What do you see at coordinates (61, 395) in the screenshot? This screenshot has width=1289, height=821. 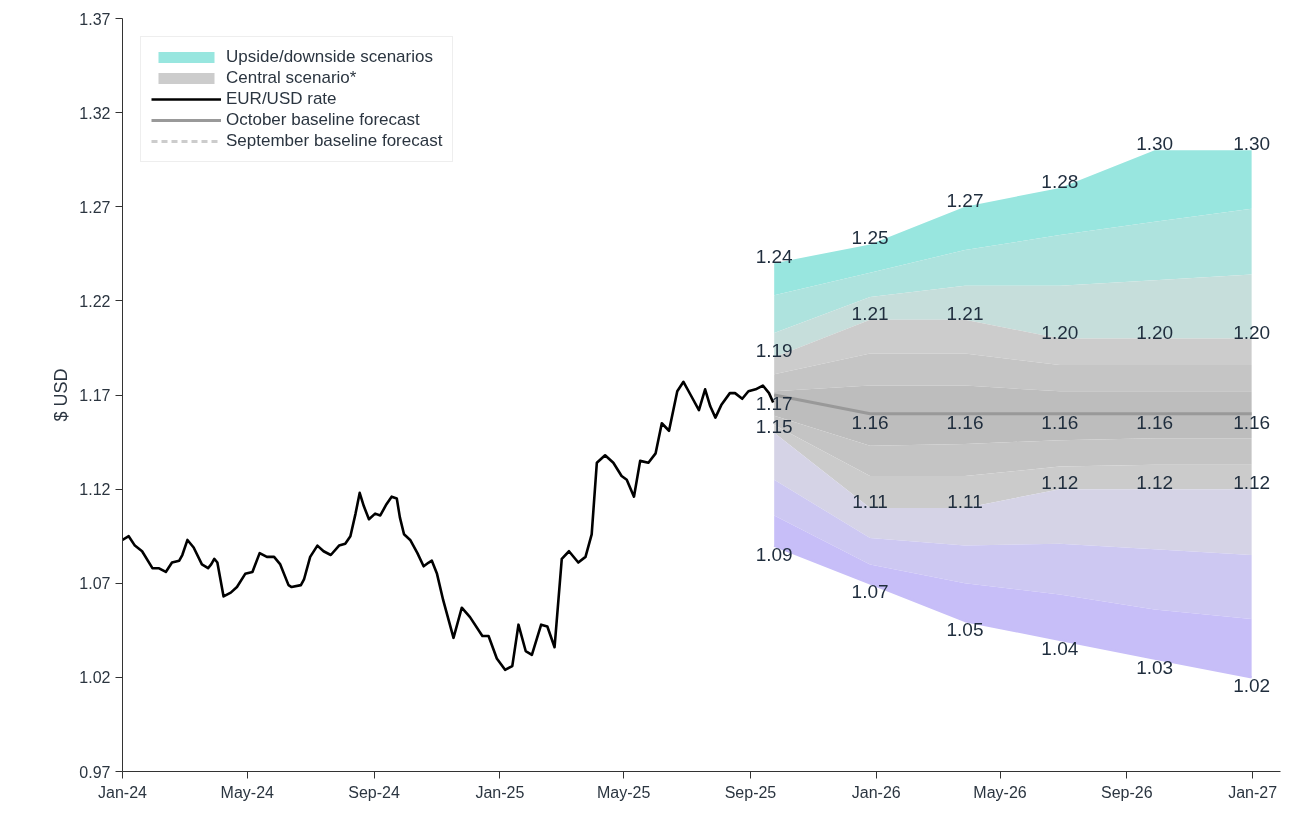 I see `y-axis-title: $ USD` at bounding box center [61, 395].